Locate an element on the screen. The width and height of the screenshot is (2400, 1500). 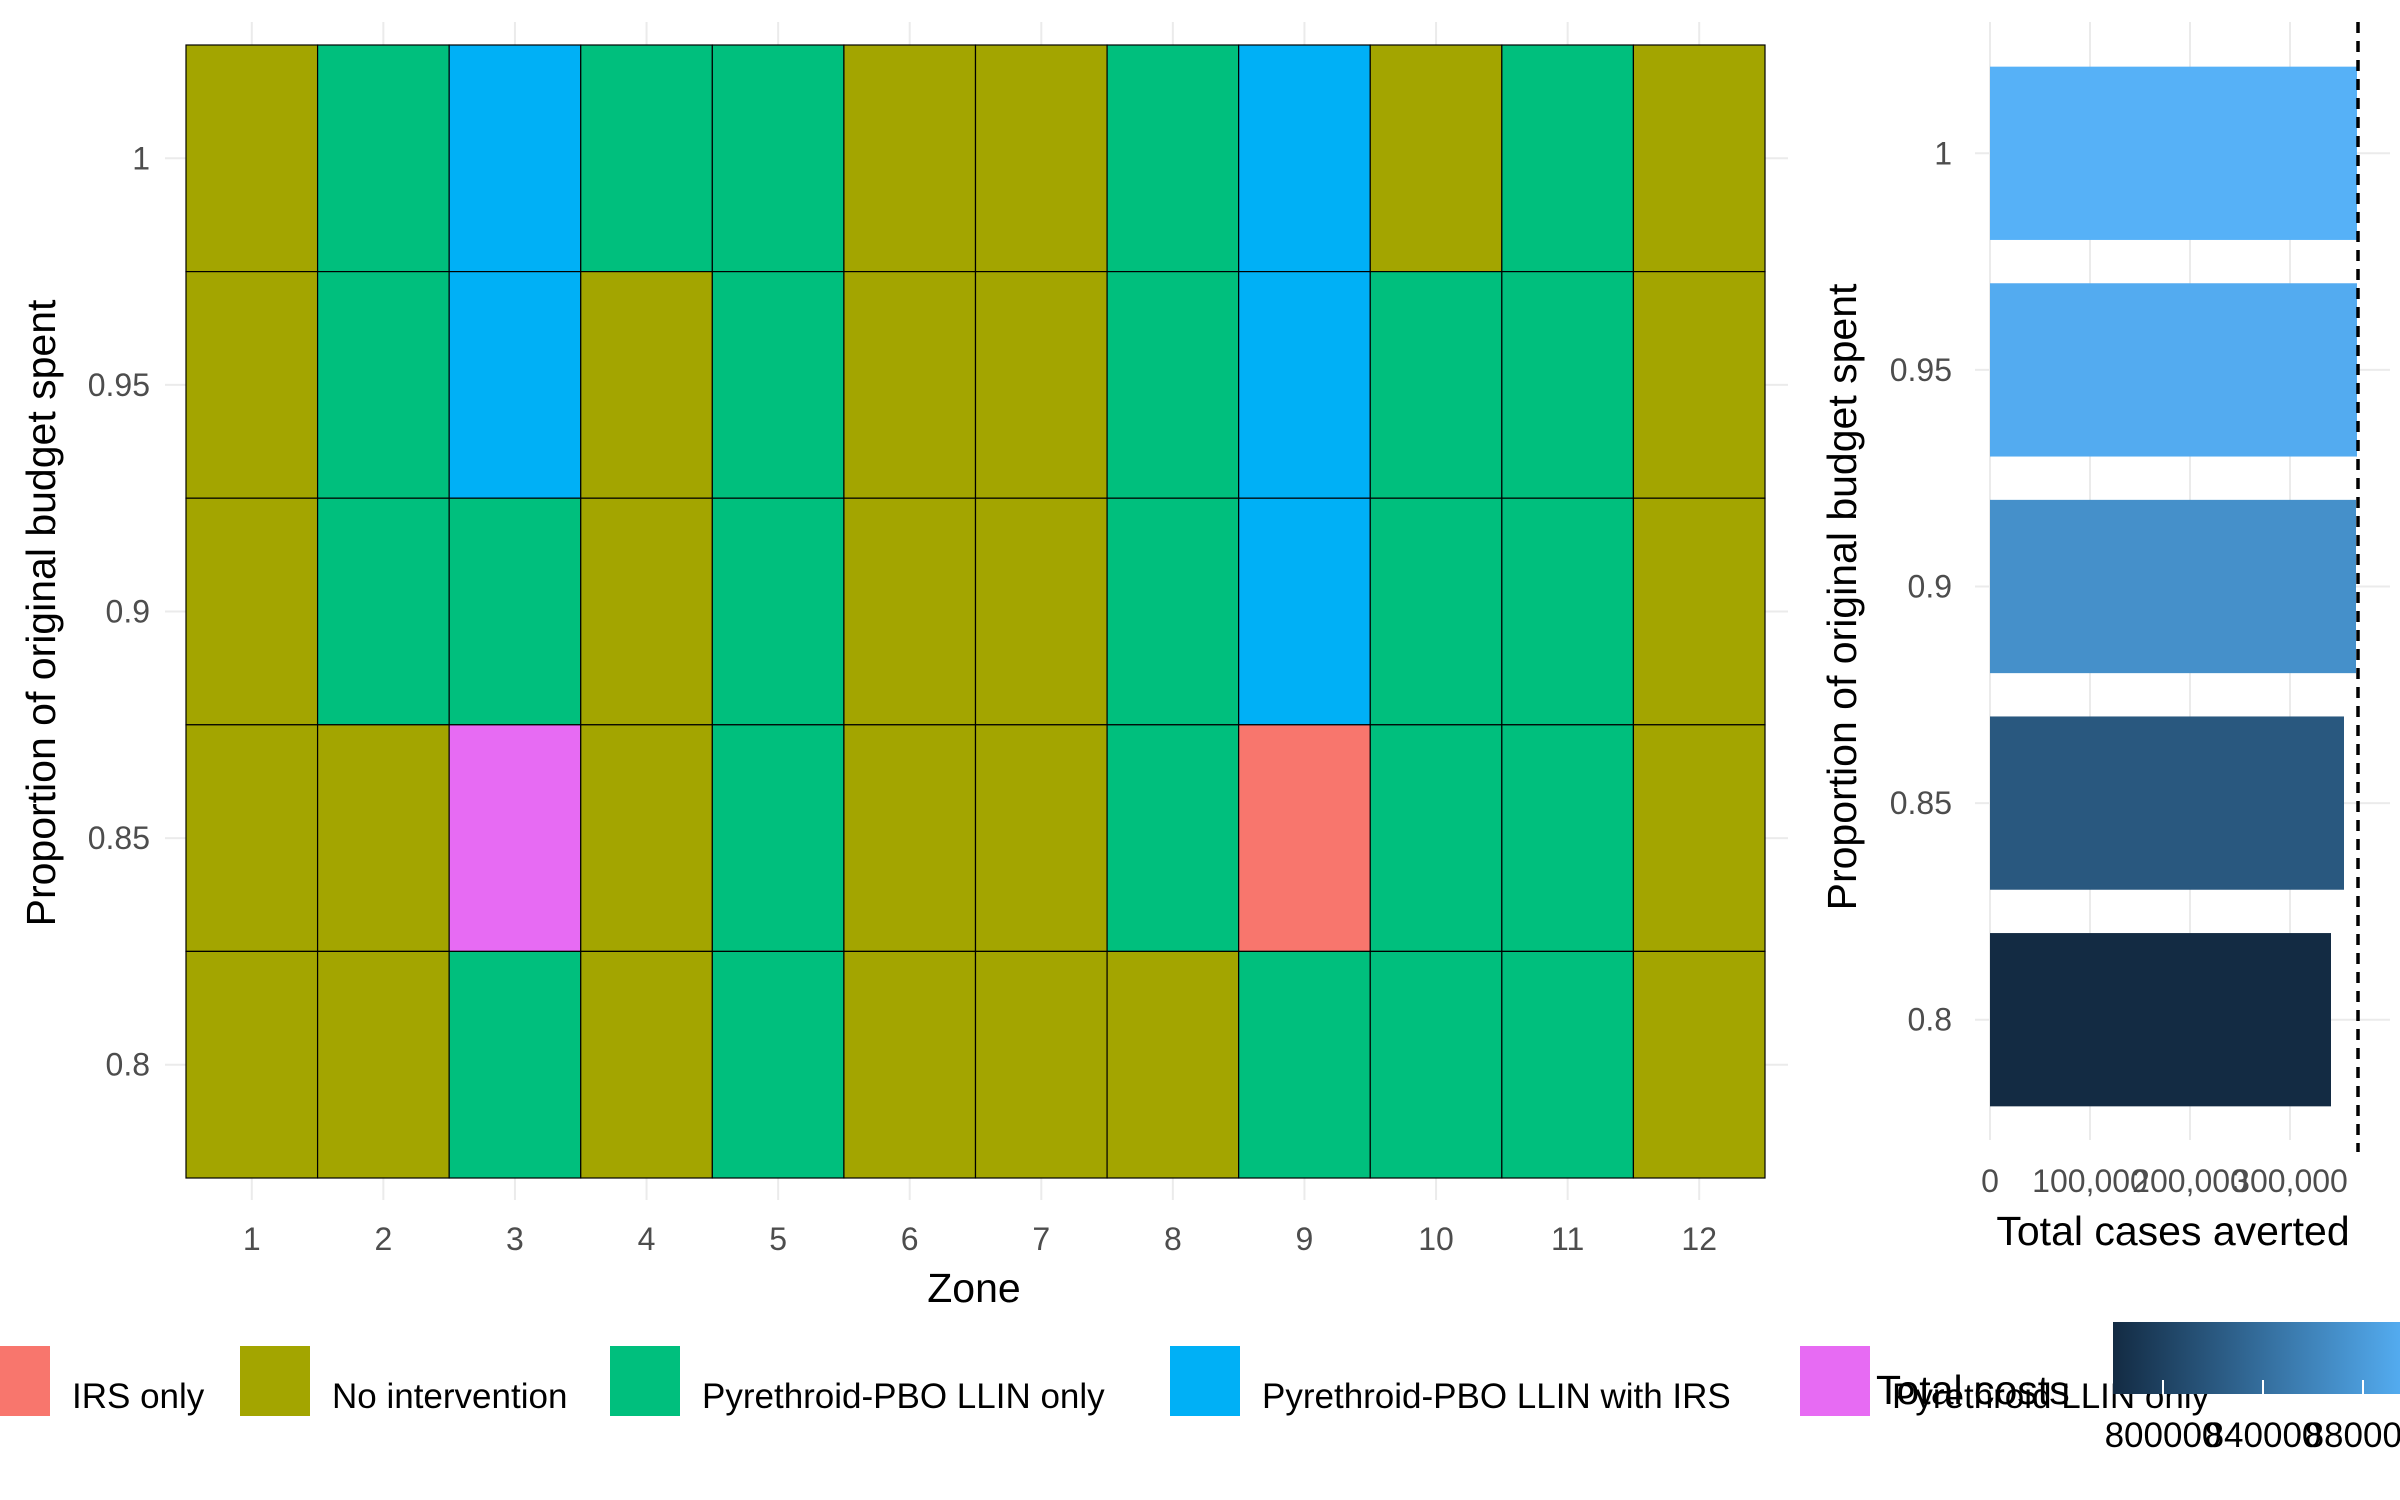
legend-label: No intervention is located at coordinates (449, 1396).